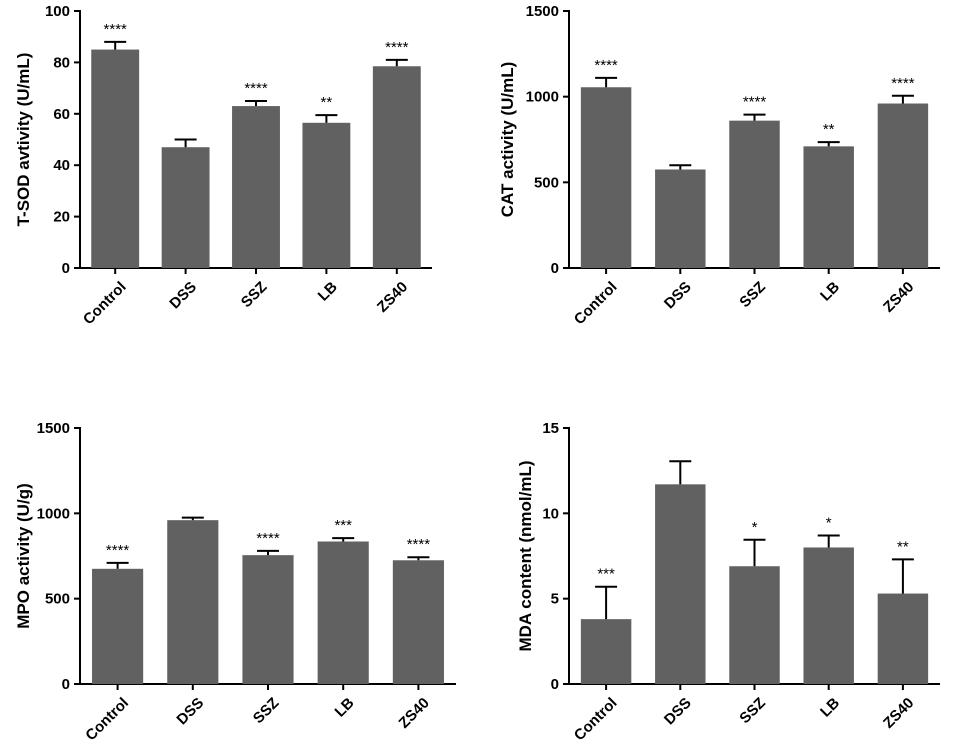 Image resolution: width=955 pixels, height=756 pixels. I want to click on y-tick-label: 15, so click(550, 428).